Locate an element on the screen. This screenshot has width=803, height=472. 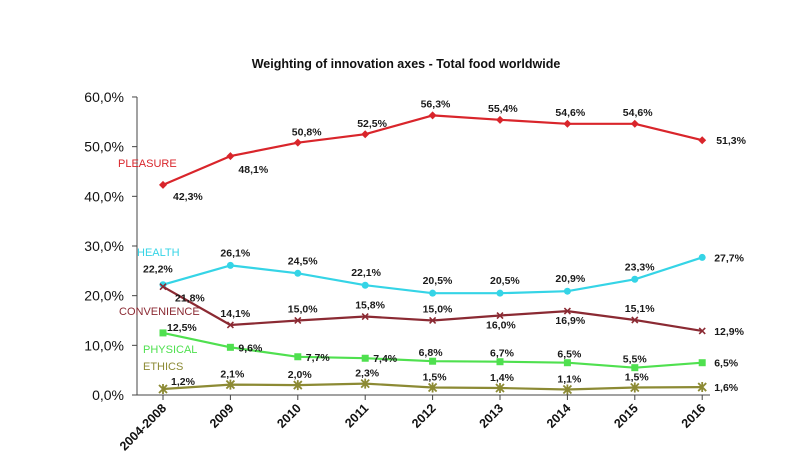
data-label-convenience: 15,1% is located at coordinates (640, 309).